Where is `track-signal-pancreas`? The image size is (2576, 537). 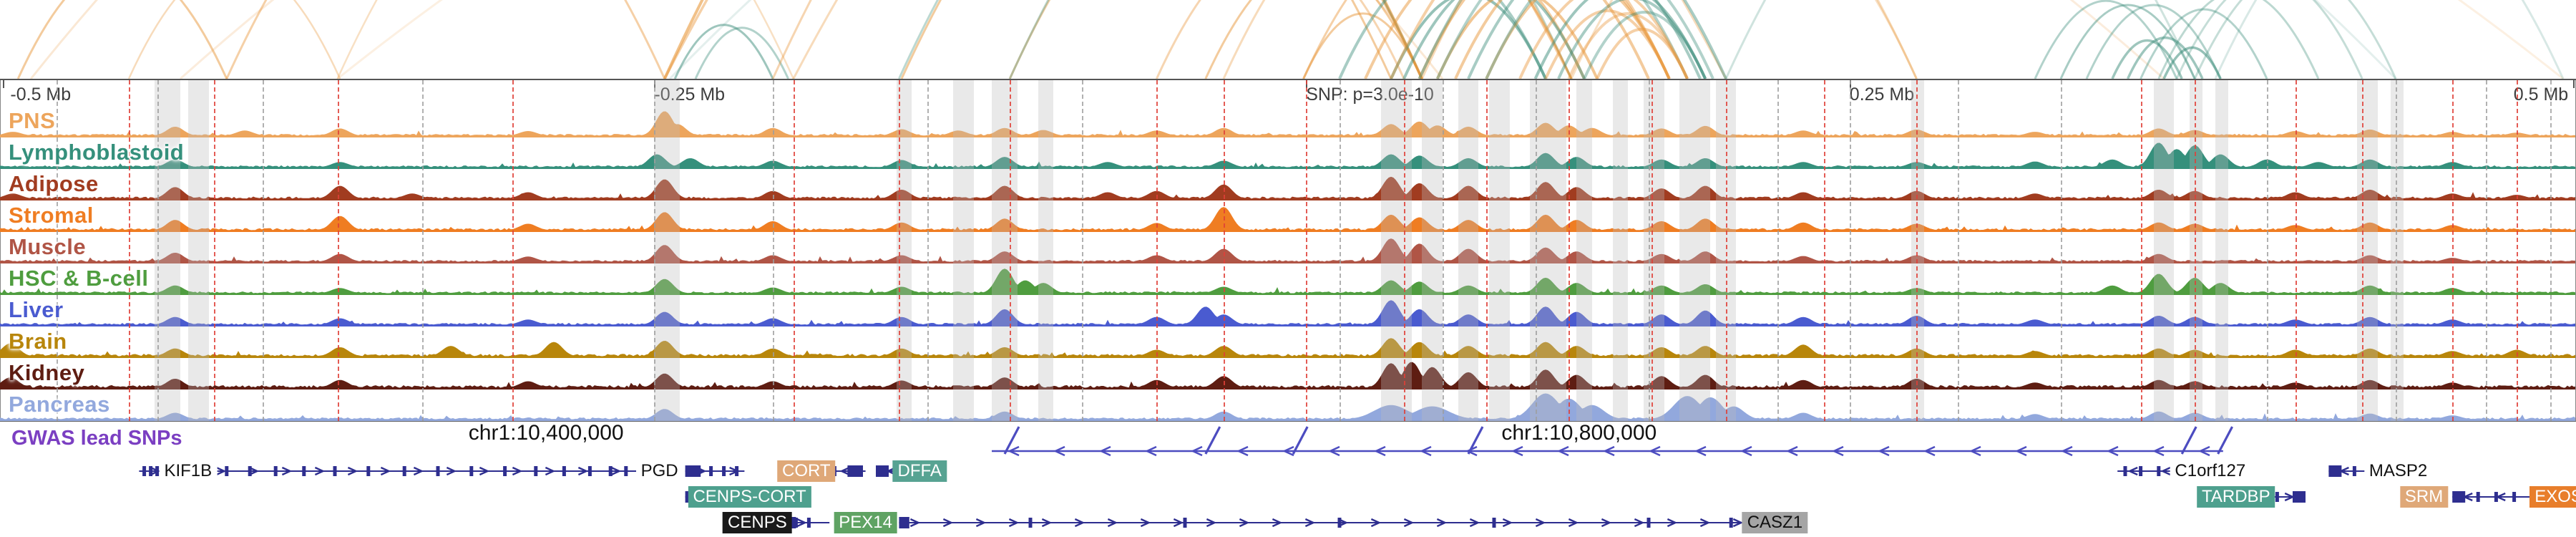 track-signal-pancreas is located at coordinates (1288, 407).